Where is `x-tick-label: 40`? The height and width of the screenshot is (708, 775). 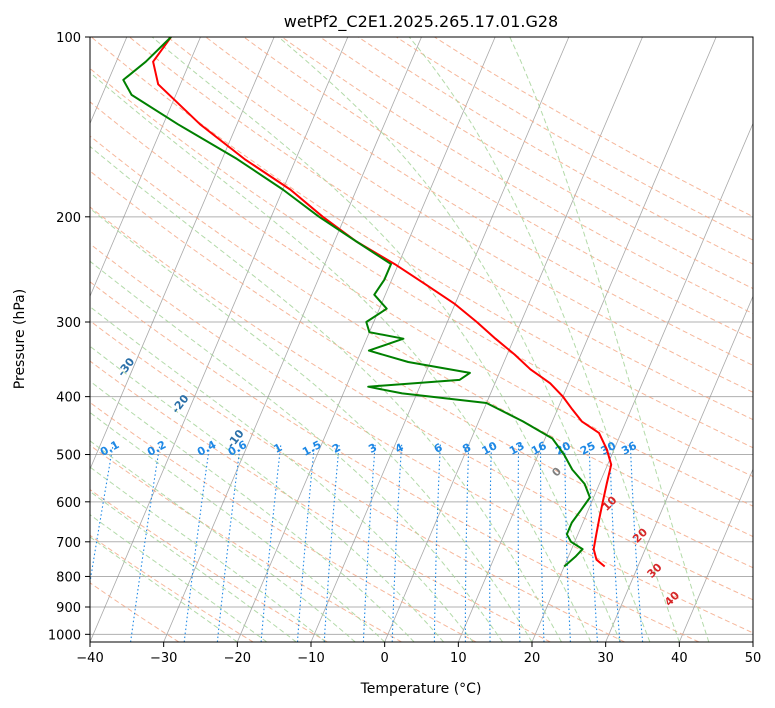 x-tick-label: 40 is located at coordinates (679, 658).